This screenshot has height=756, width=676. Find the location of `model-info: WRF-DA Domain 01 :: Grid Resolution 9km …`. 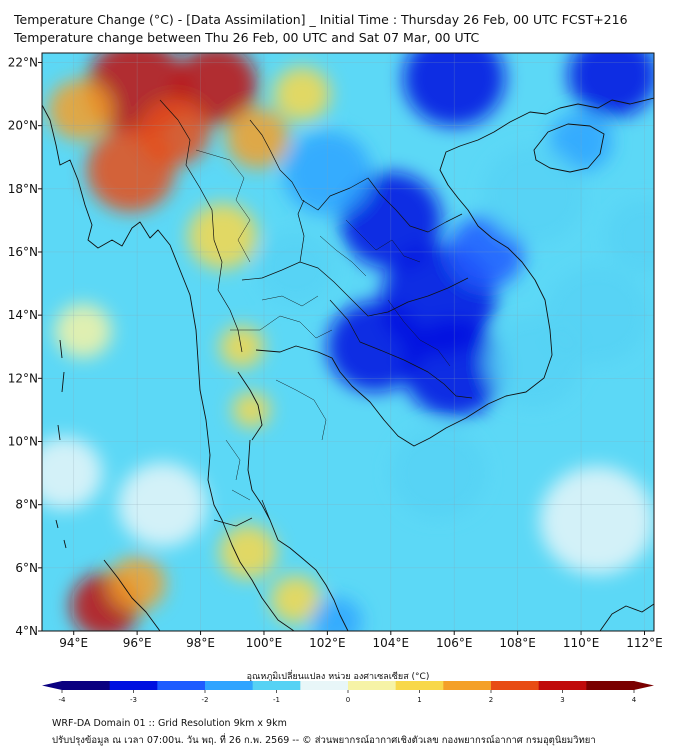

model-info: WRF-DA Domain 01 :: Grid Resolution 9km … is located at coordinates (169, 723).